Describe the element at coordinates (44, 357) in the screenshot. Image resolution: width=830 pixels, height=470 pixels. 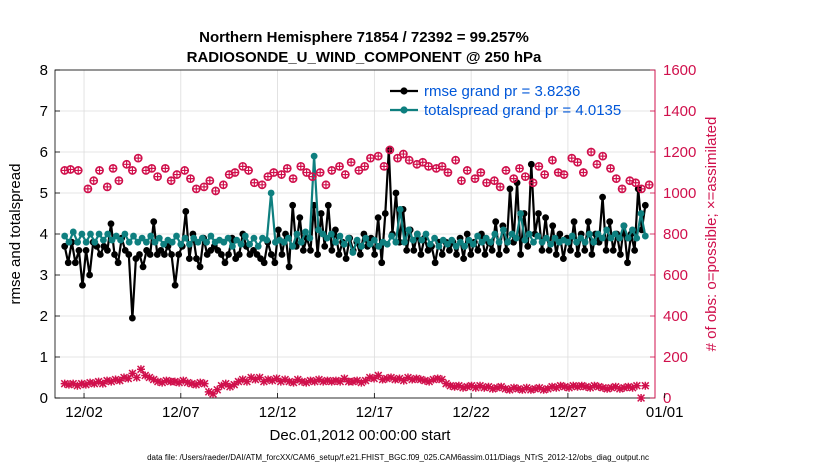
I see `y-left-tick-label: 1` at that location.